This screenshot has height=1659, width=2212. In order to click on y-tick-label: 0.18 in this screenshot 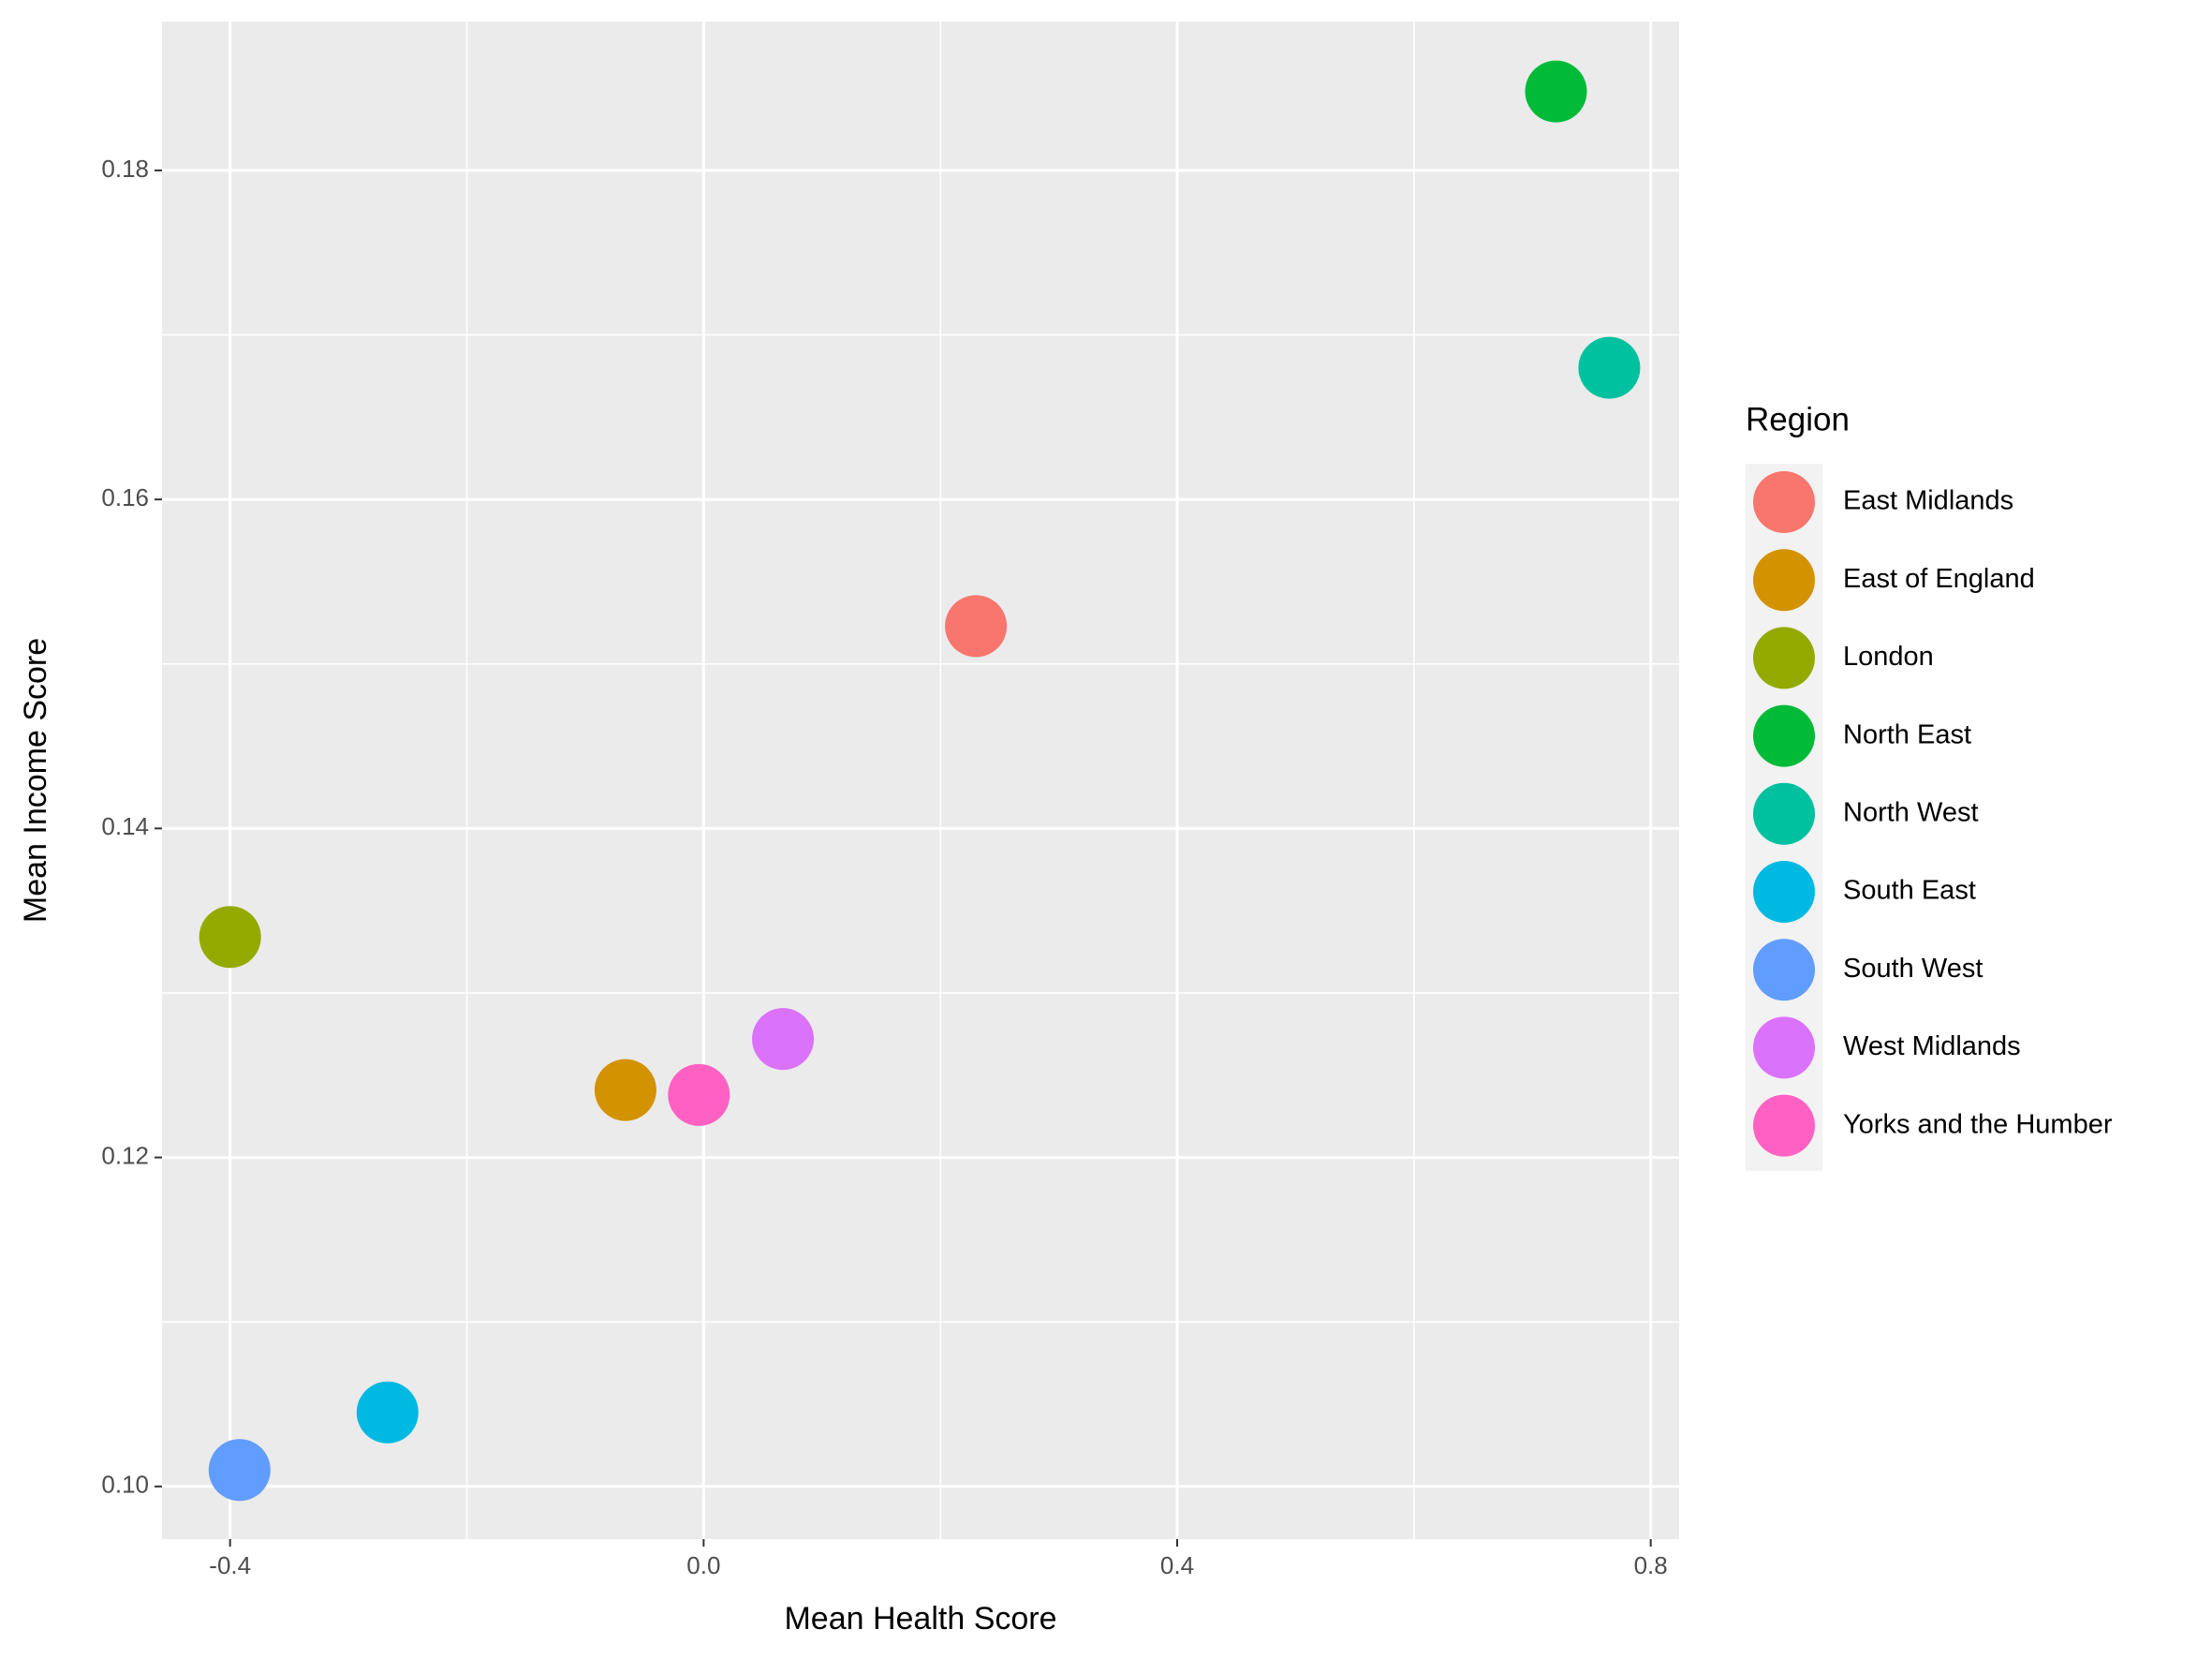, I will do `click(125, 169)`.